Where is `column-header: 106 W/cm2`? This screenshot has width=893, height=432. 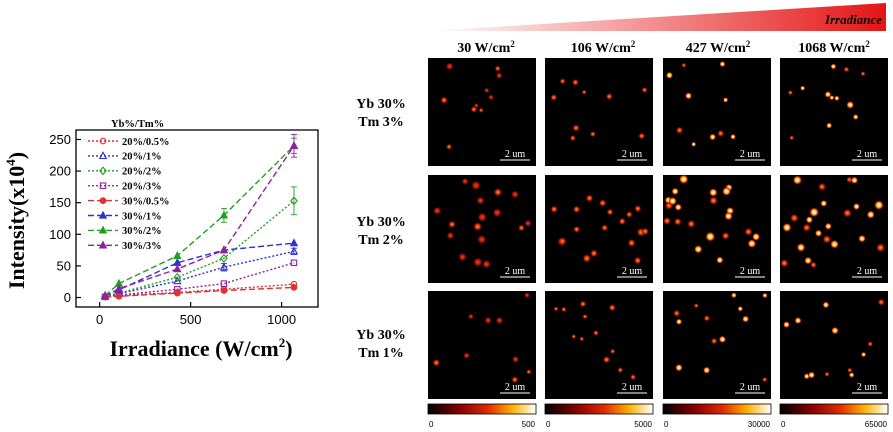 column-header: 106 W/cm2 is located at coordinates (603, 47).